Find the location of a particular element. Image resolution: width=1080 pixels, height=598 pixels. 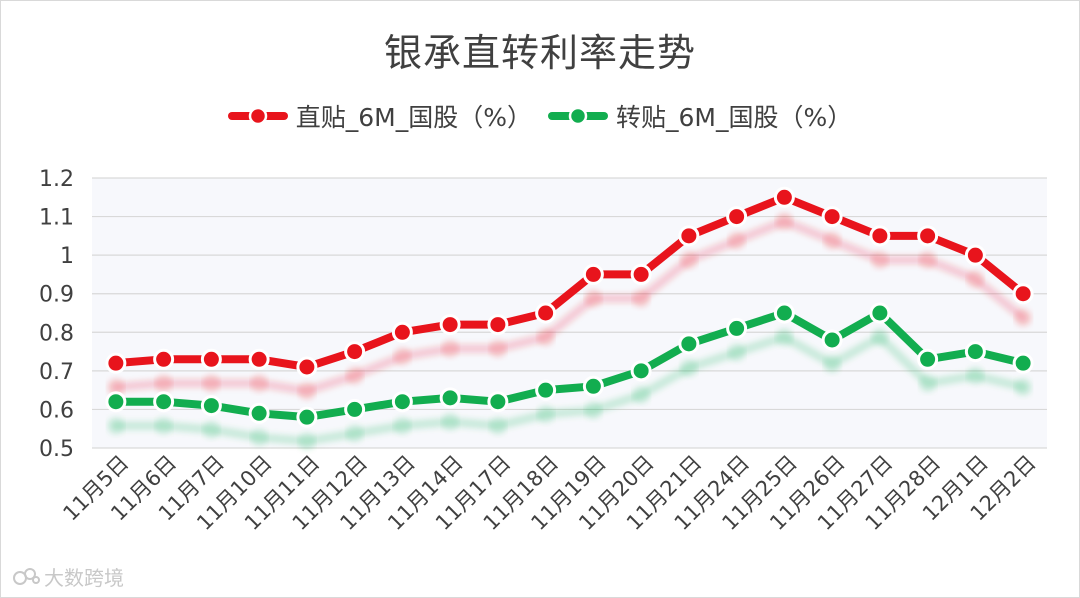

legend-item-rediscount: 转贴_6M_国股（%） is located at coordinates (700, 116).